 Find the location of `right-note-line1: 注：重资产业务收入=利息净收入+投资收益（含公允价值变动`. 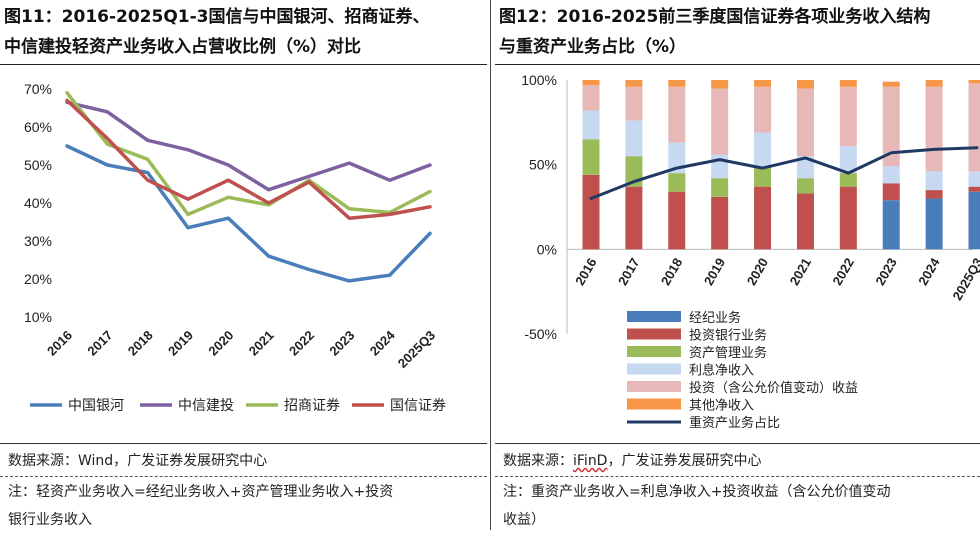

right-note-line1: 注：重资产业务收入=利息净收入+投资收益（含公允价值变动 is located at coordinates (696, 492).